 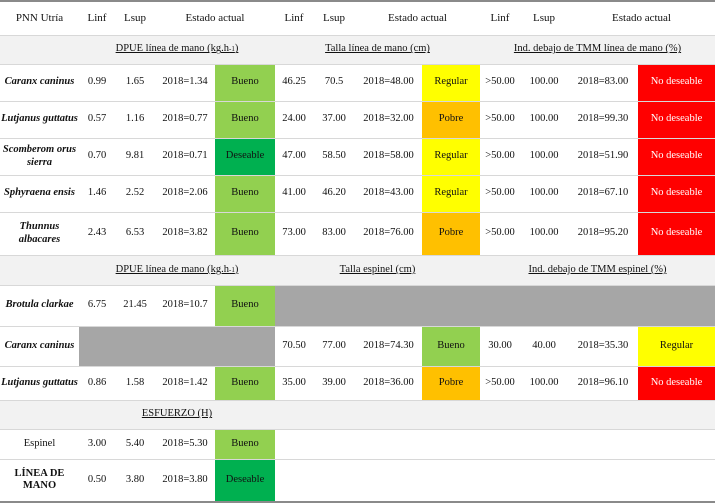 I want to click on talla-linf: 41.00, so click(x=294, y=193).